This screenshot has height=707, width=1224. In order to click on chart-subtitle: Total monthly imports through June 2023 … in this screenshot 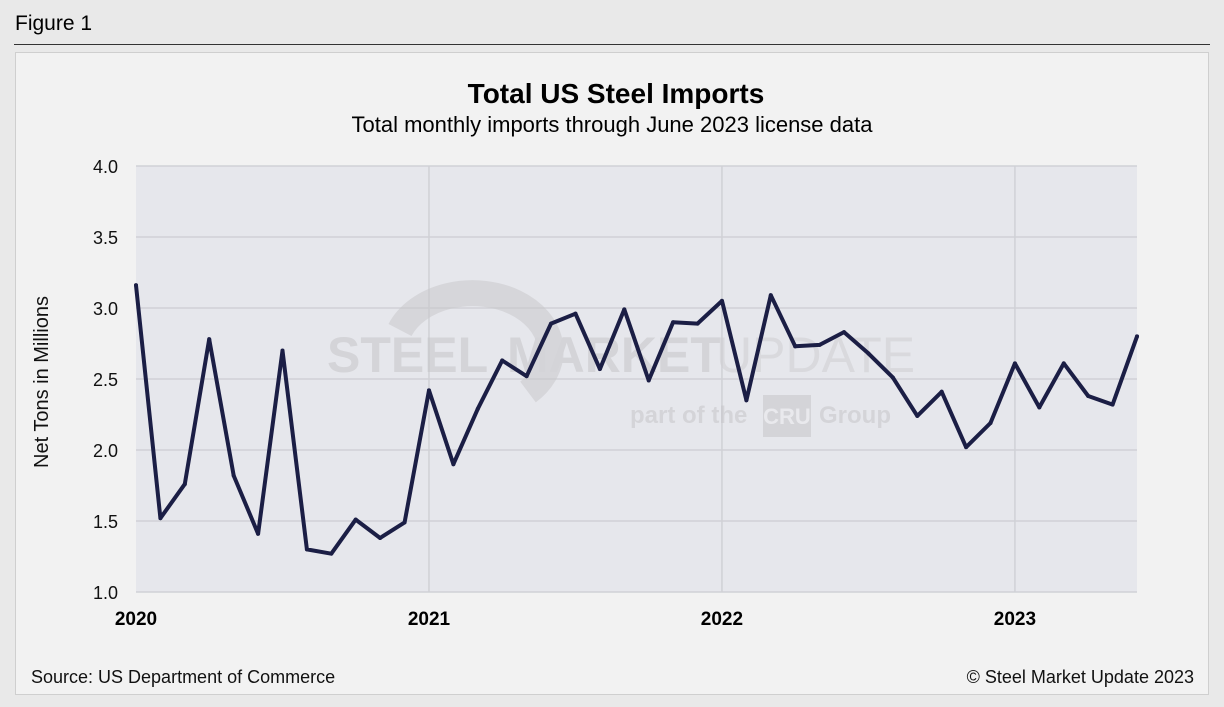, I will do `click(612, 124)`.